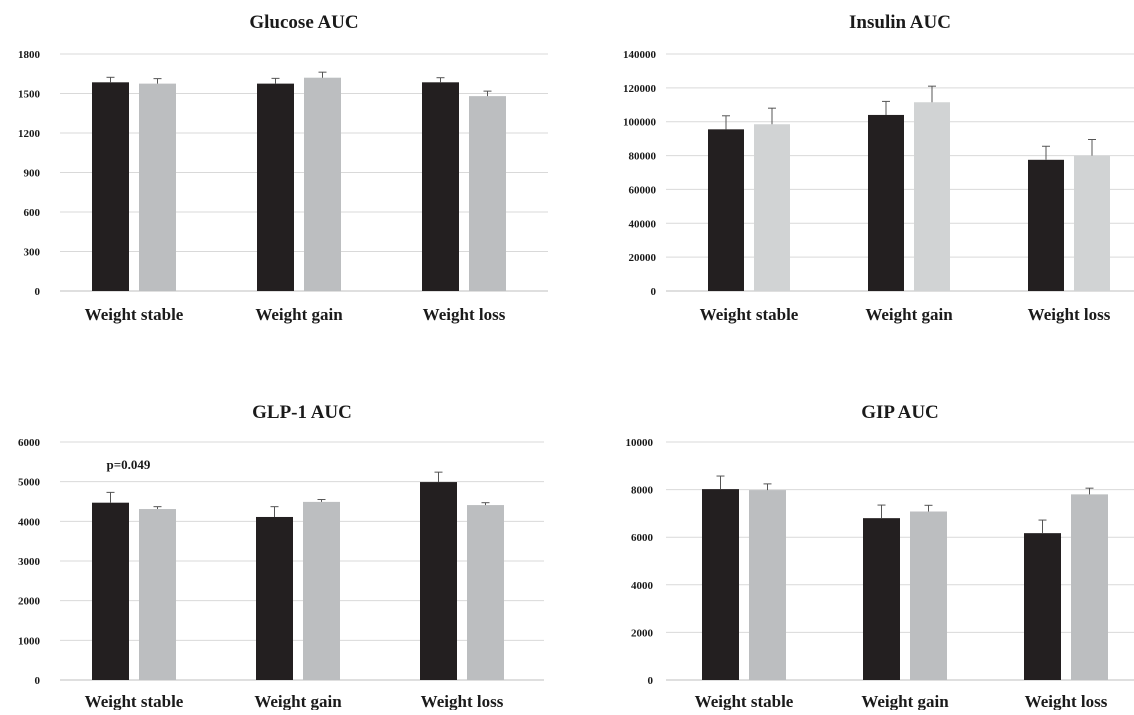  Describe the element at coordinates (643, 190) in the screenshot. I see `y-tick-label: 60000` at that location.